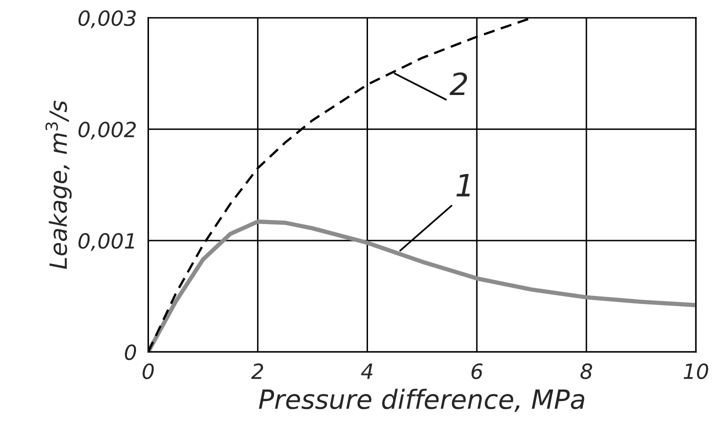  Describe the element at coordinates (107, 131) in the screenshot. I see `y-tick-label: 0,002` at that location.